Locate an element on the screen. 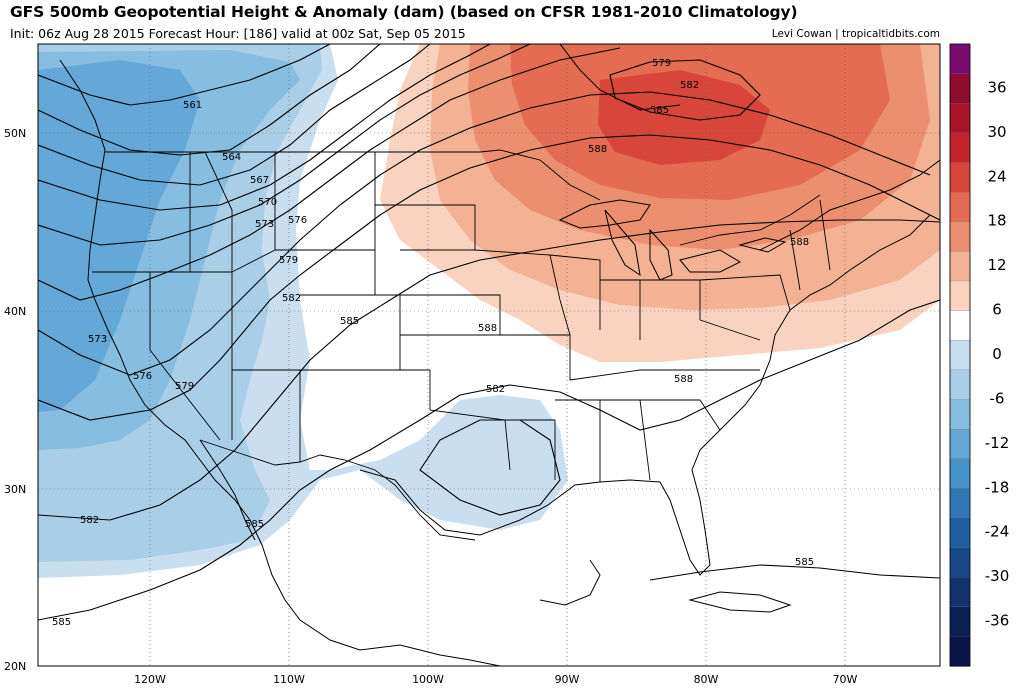 The height and width of the screenshot is (692, 1024). lon-label: 70W is located at coordinates (845, 679).